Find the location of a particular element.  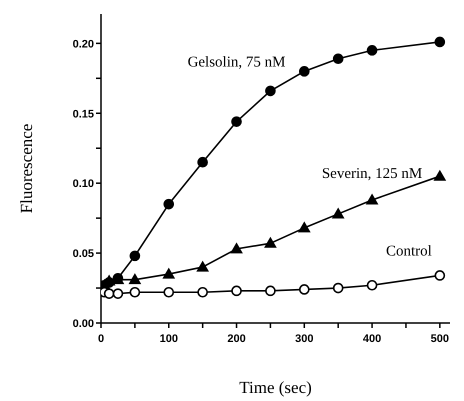

series-label: Control is located at coordinates (409, 251).